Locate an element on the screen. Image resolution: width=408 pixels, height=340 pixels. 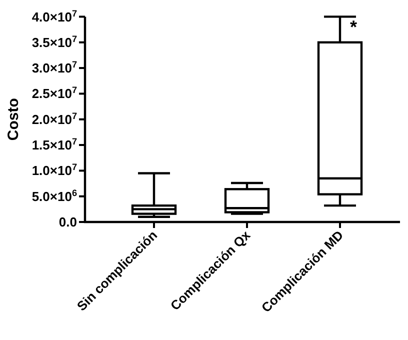
y-tick-label: 4.0×10$^{7}$ is located at coordinates (54, 16).